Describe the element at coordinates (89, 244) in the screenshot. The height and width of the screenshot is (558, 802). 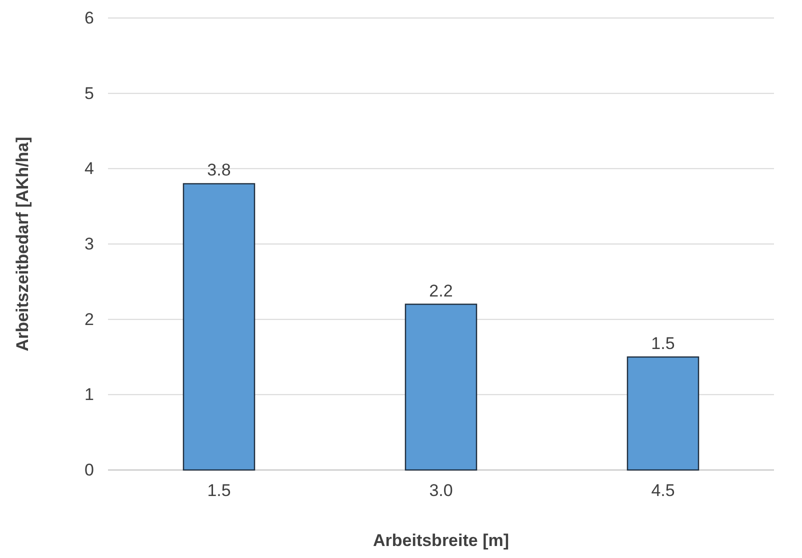
I see `y-tick-label: 3` at that location.